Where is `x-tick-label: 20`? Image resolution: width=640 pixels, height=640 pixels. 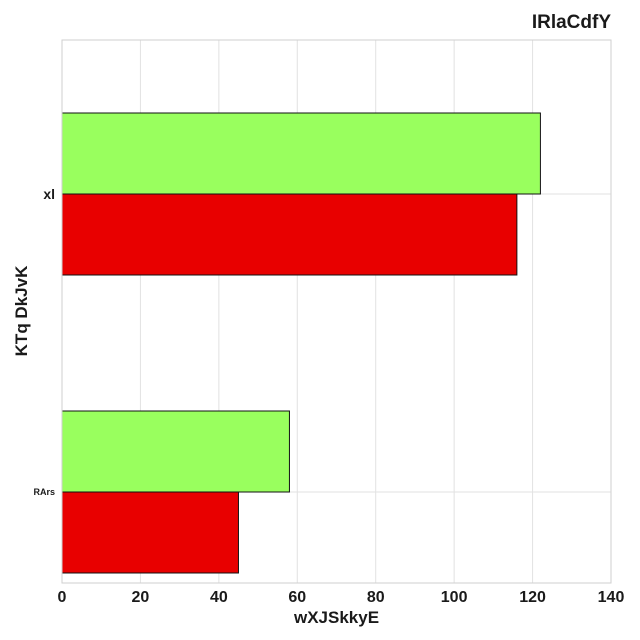 x-tick-label: 20 is located at coordinates (141, 597).